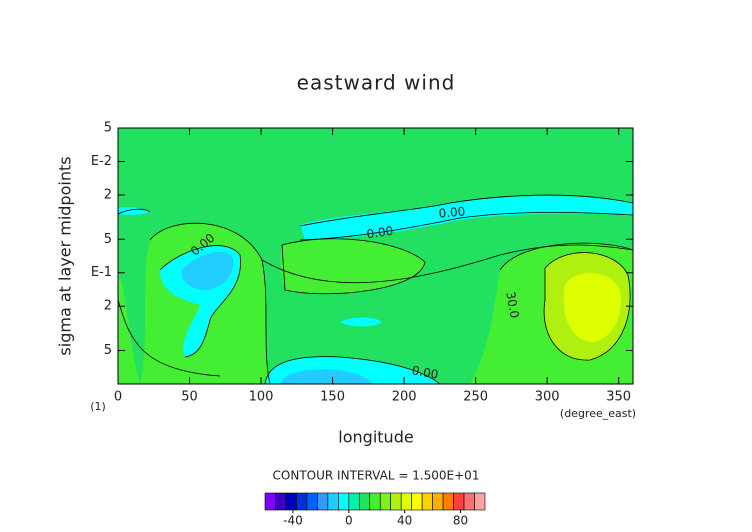 The width and height of the screenshot is (752, 532). Describe the element at coordinates (118, 397) in the screenshot. I see `x-tick-label: 0` at that location.